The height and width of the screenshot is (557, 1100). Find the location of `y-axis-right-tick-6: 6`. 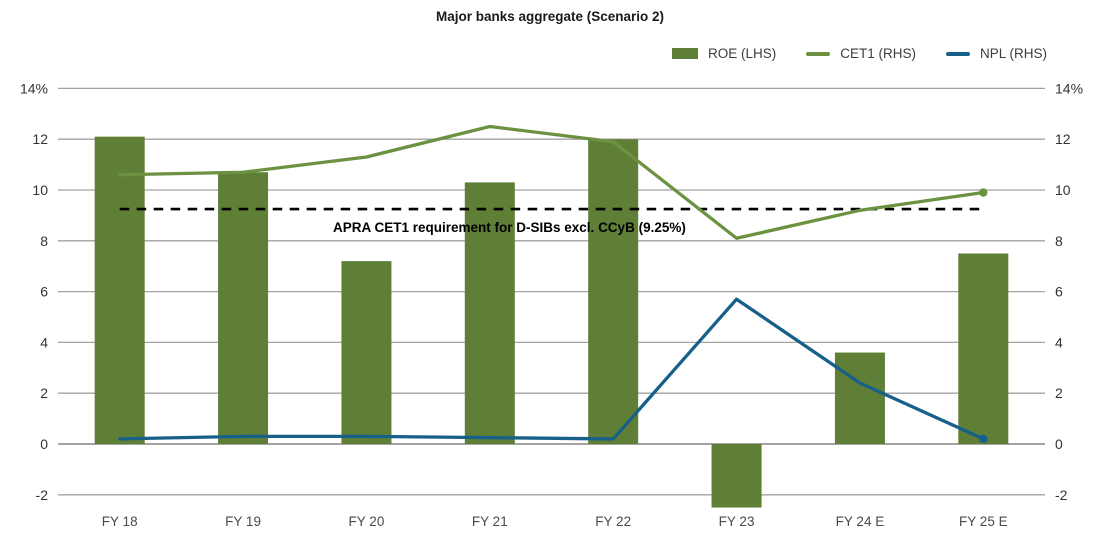

y-axis-right-tick-6: 6 is located at coordinates (1059, 292).